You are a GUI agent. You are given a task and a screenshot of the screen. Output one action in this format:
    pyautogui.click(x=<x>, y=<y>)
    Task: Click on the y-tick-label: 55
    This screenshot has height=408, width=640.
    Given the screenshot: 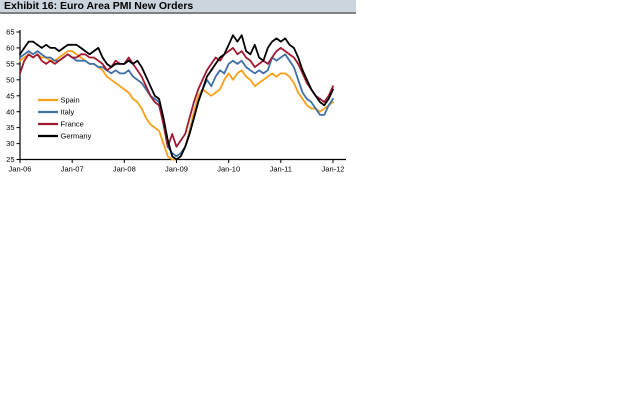 What is the action you would take?
    pyautogui.click(x=10, y=64)
    